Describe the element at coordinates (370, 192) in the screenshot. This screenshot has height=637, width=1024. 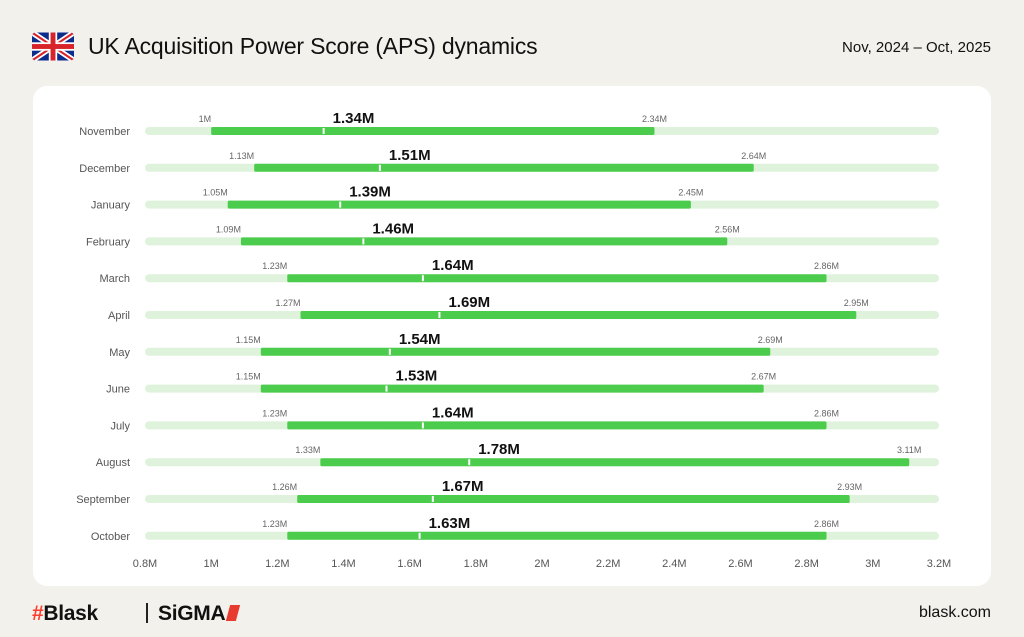
I see `median-value-label: 1.39M` at that location.